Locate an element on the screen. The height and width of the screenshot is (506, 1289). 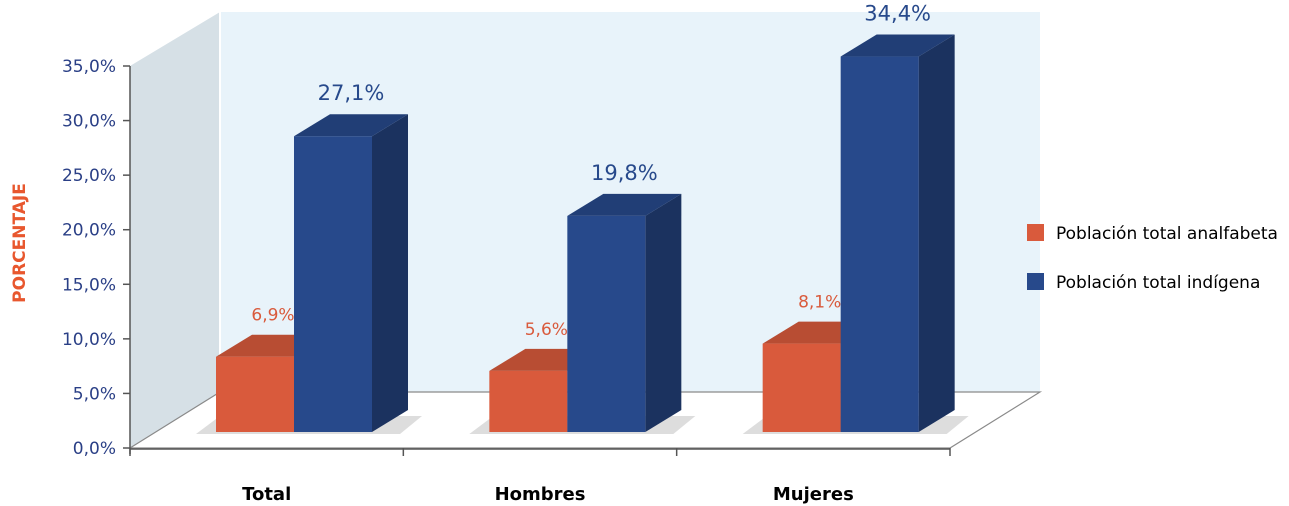
y-tick-label: 20,0% is located at coordinates (89, 231).